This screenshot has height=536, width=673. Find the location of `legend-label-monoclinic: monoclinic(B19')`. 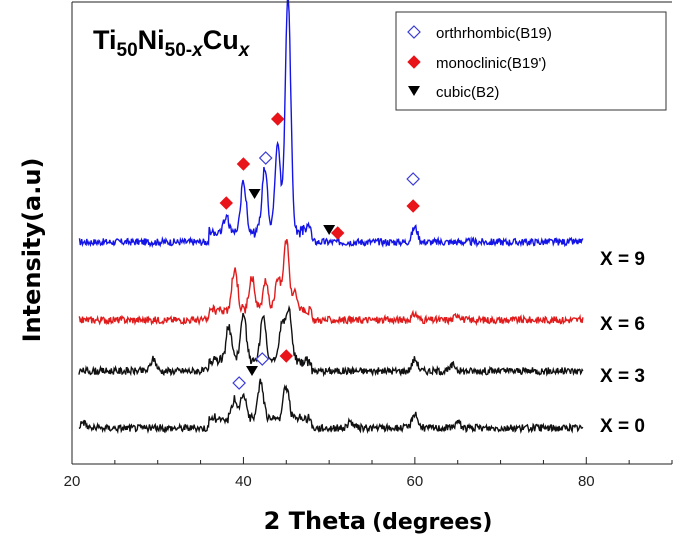

legend-label-monoclinic: monoclinic(B19') is located at coordinates (491, 63).